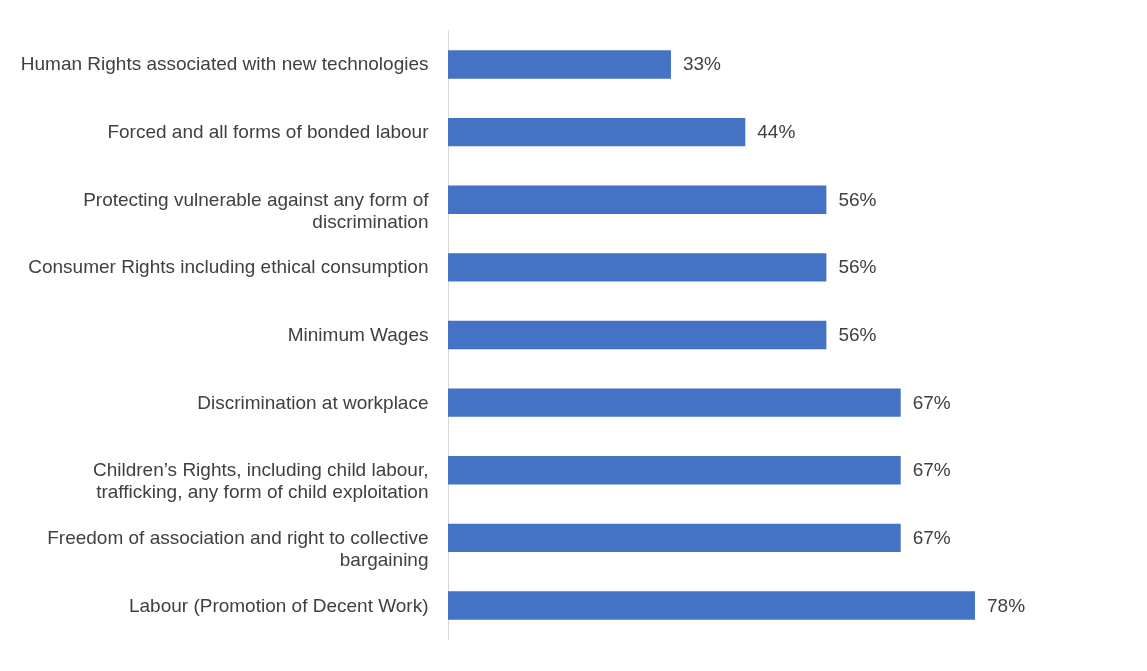 The width and height of the screenshot is (1147, 671). What do you see at coordinates (1006, 605) in the screenshot?
I see `data-label: 78%` at bounding box center [1006, 605].